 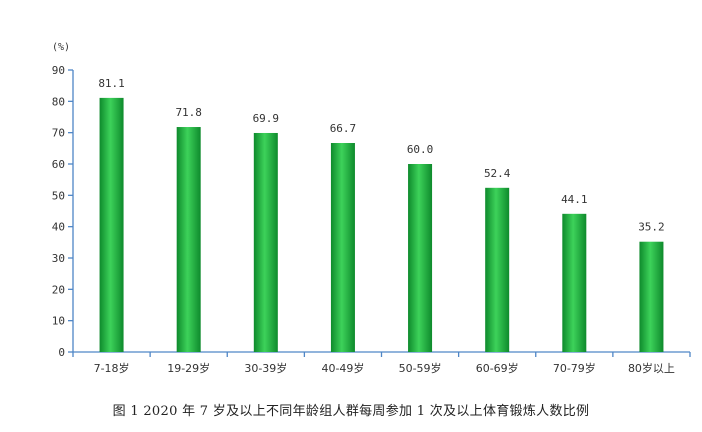 What do you see at coordinates (58, 258) in the screenshot?
I see `y-tick-label: 30` at bounding box center [58, 258].